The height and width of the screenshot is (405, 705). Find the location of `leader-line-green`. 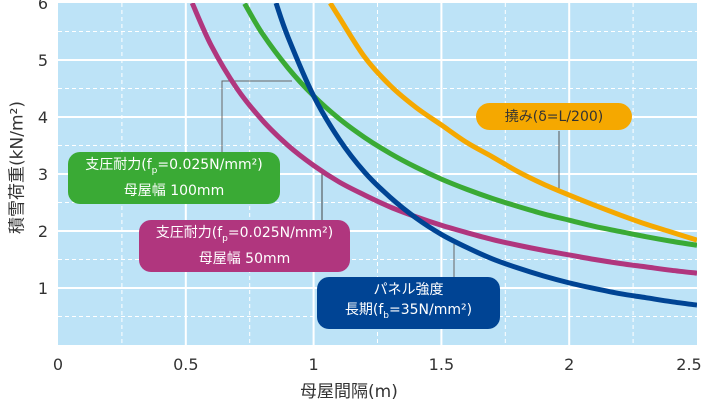

leader-line-green is located at coordinates (256, 120).